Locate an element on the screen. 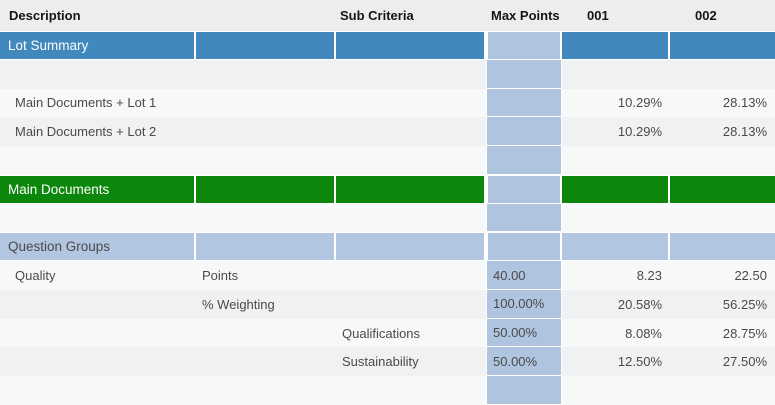  cell-sub-criteria: Sustainability is located at coordinates (411, 362).